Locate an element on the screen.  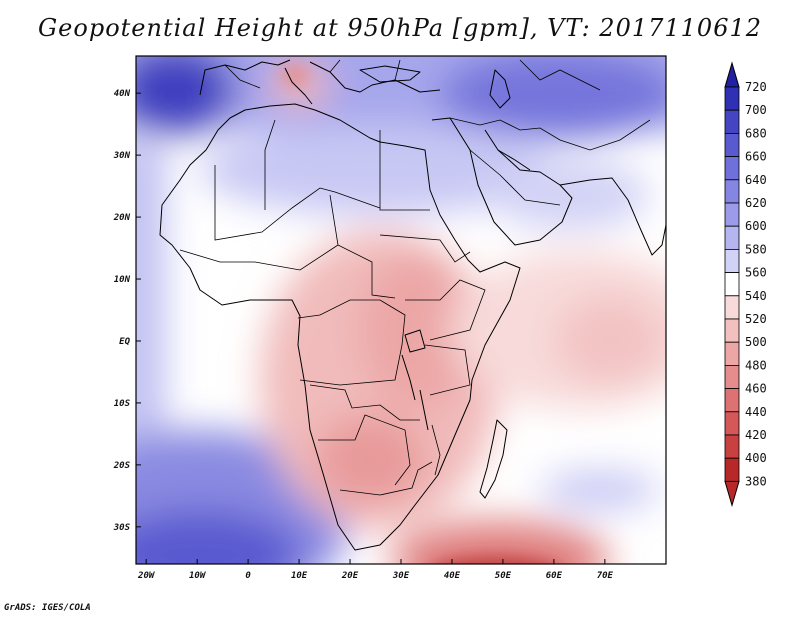
lon-label-8: 60E is located at coordinates (554, 576).